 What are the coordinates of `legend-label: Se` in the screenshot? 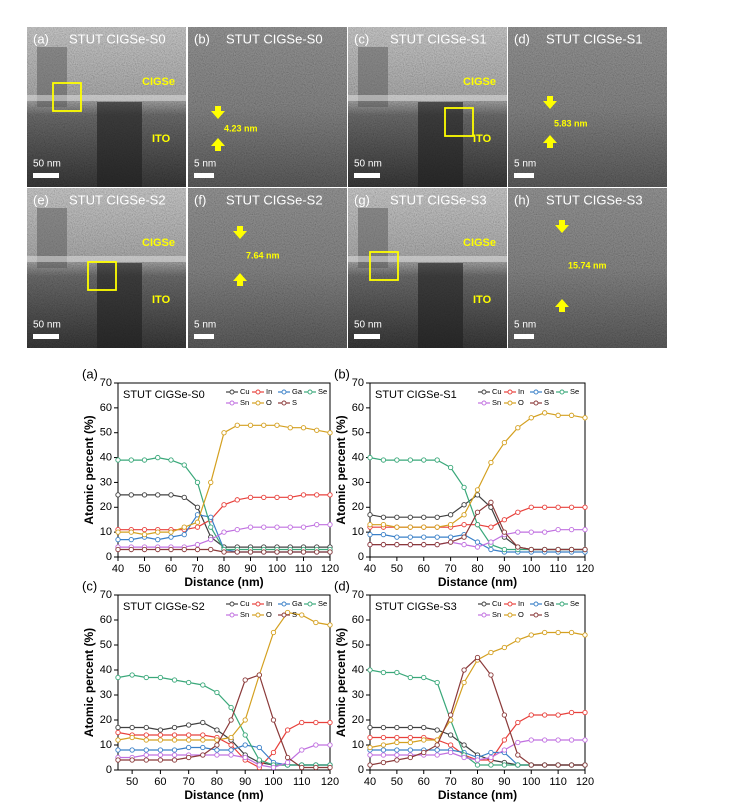 It's located at (322, 603).